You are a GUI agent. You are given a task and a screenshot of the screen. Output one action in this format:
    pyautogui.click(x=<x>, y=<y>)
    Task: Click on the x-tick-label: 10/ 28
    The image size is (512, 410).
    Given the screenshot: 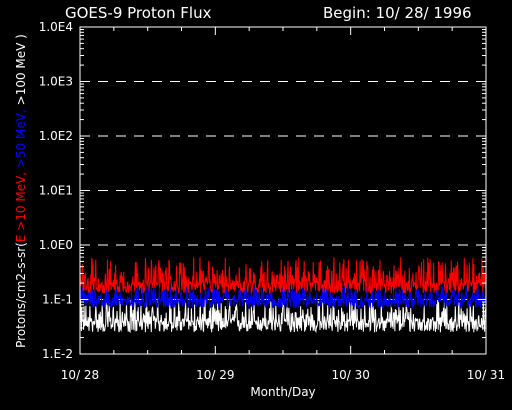 What is the action you would take?
    pyautogui.click(x=80, y=375)
    